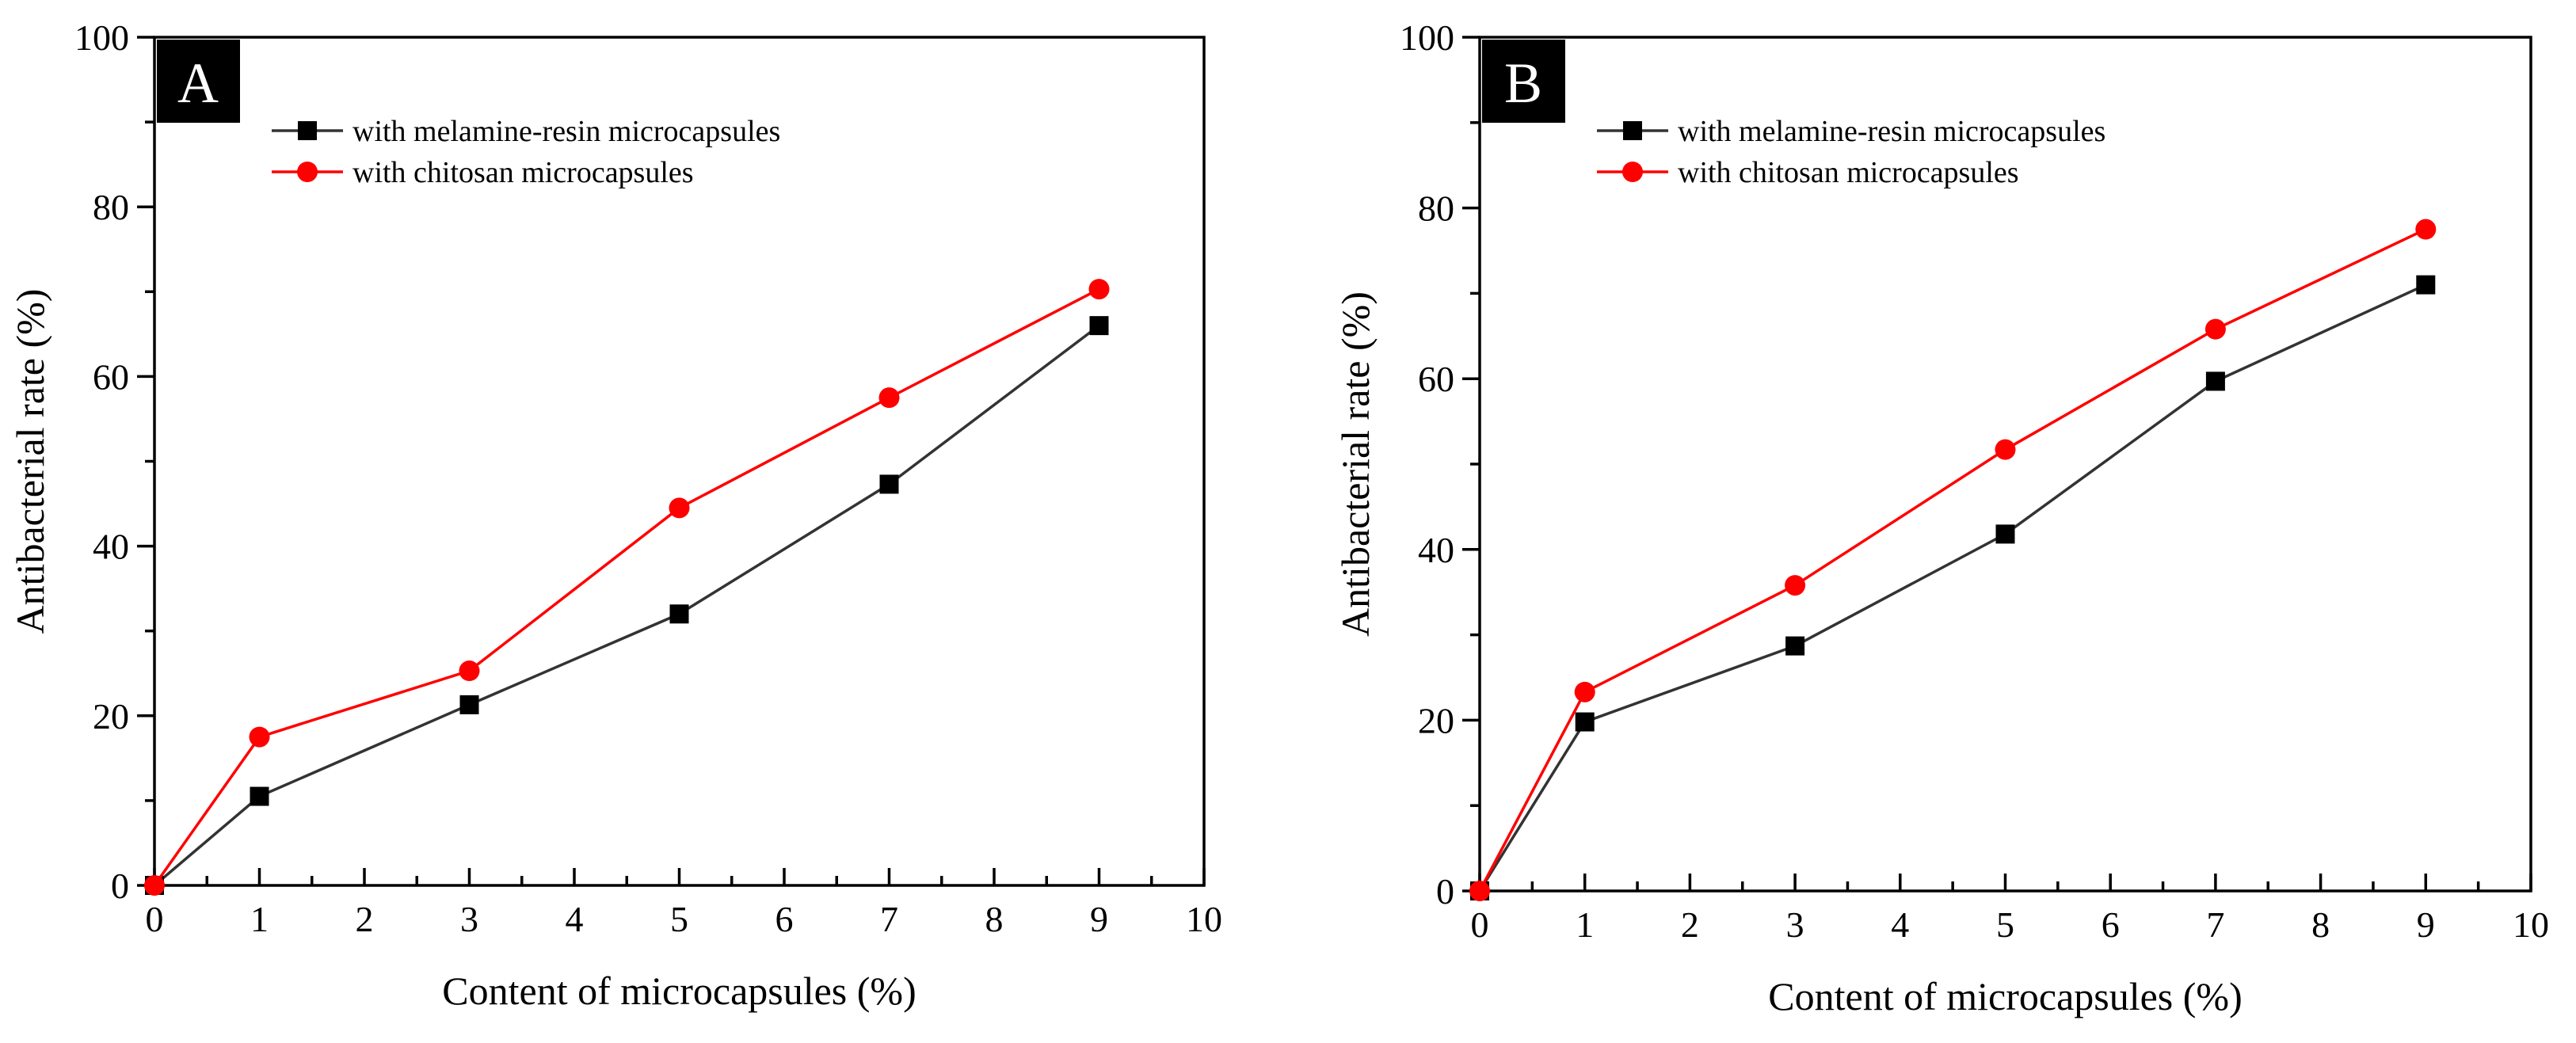 This screenshot has height=1043, width=2576. What do you see at coordinates (2531, 924) in the screenshot?
I see `panel-b-x-tick-label: 10` at bounding box center [2531, 924].